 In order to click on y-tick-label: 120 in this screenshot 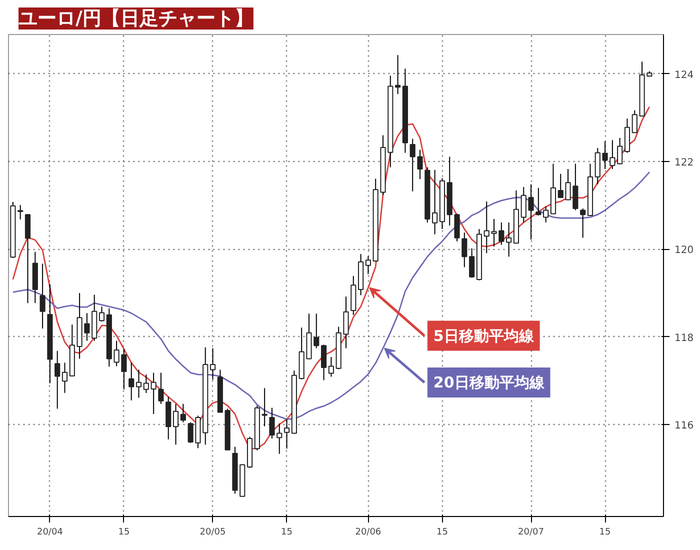, I will do `click(684, 250)`.